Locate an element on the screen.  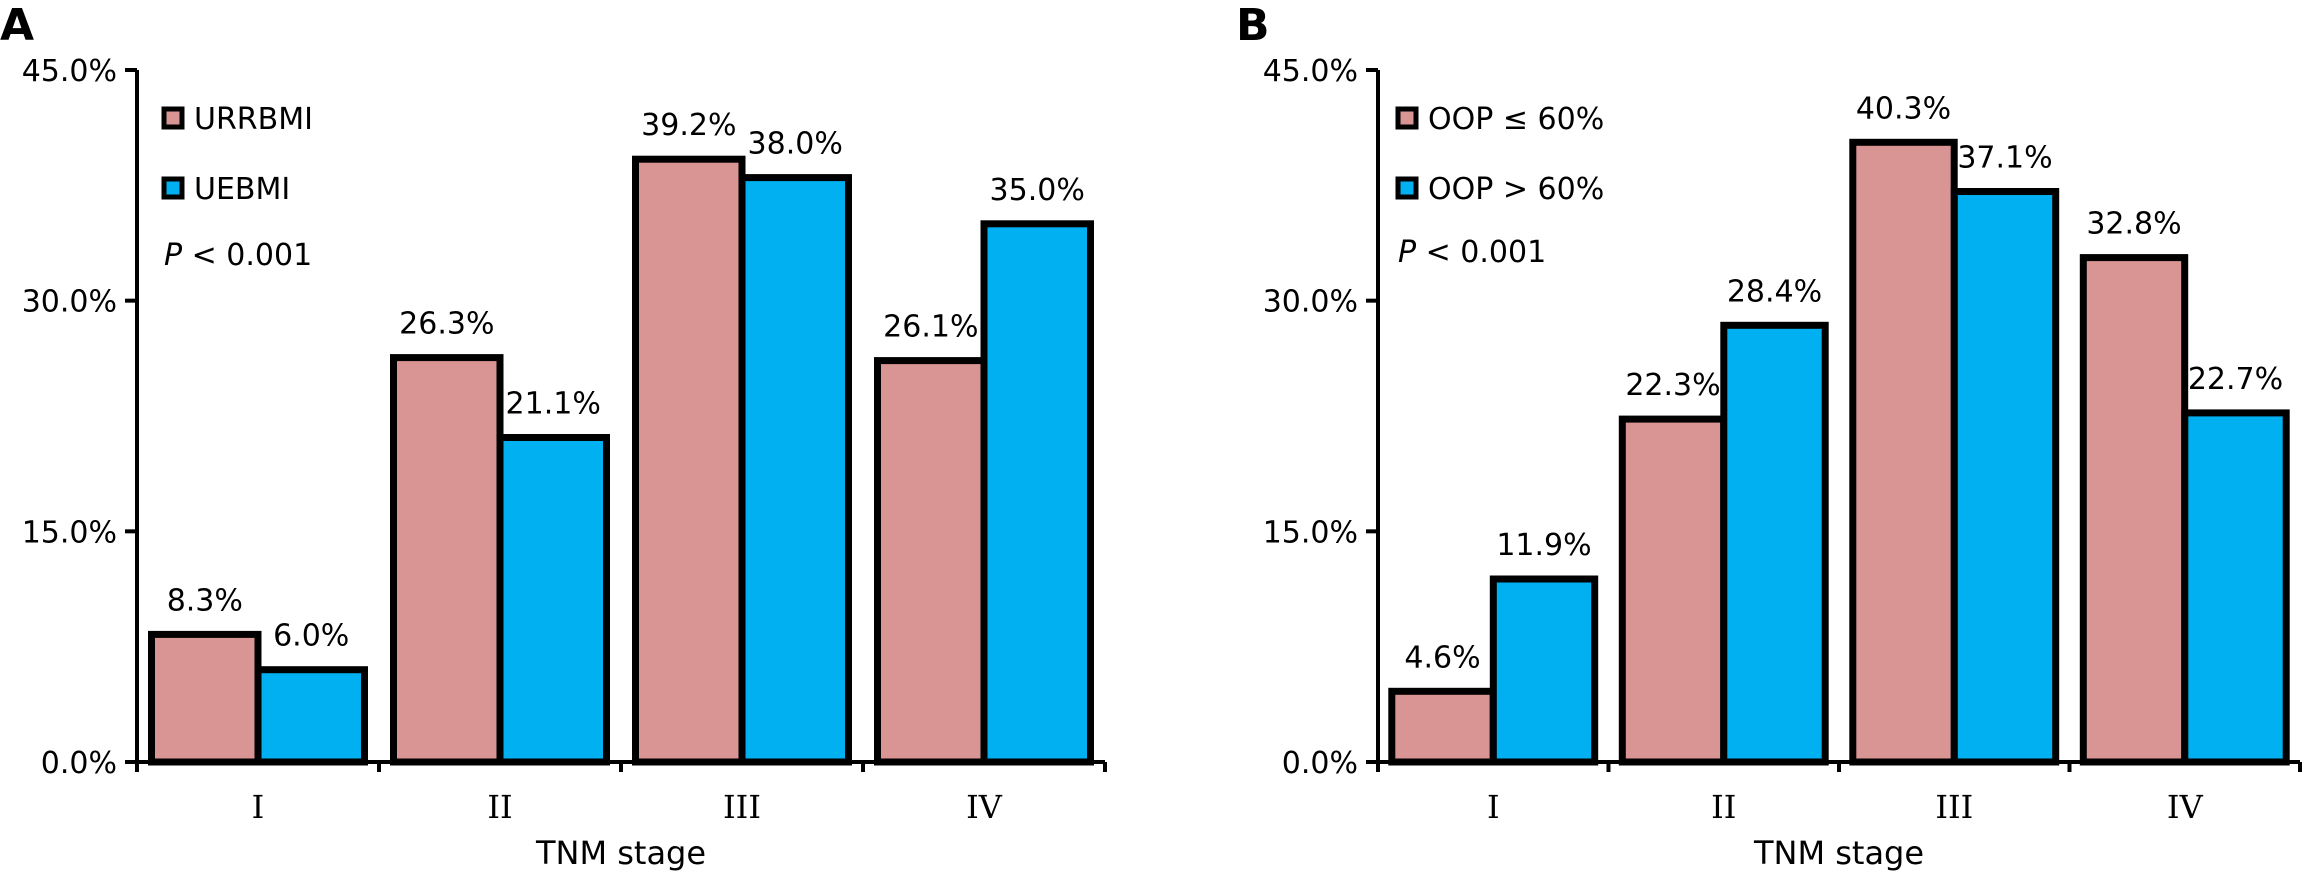
data-label-a-s2-iii: 38.0% is located at coordinates (795, 144).